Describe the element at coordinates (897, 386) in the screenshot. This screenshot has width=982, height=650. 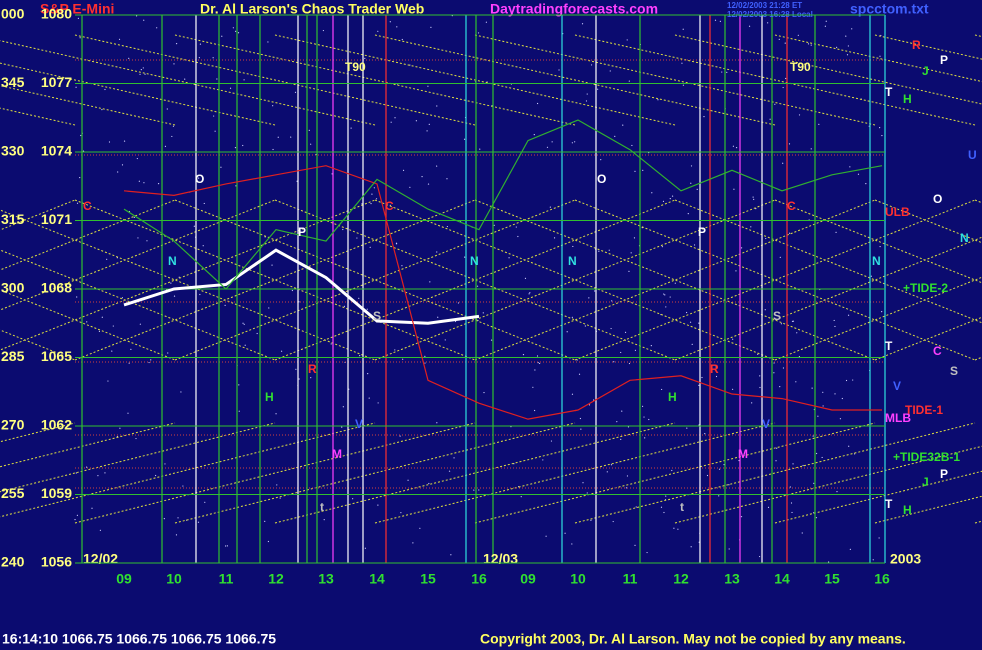
I see `annotation: V` at that location.